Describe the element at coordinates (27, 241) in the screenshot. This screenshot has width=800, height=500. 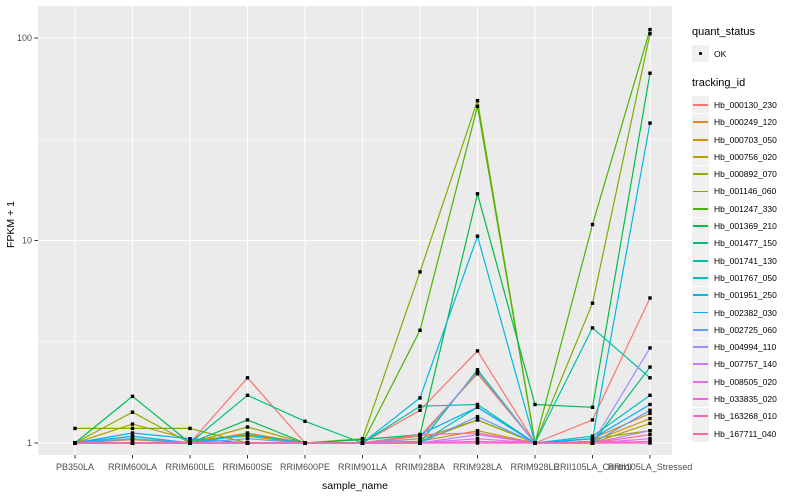
I see `y-tick-label: 10` at that location.